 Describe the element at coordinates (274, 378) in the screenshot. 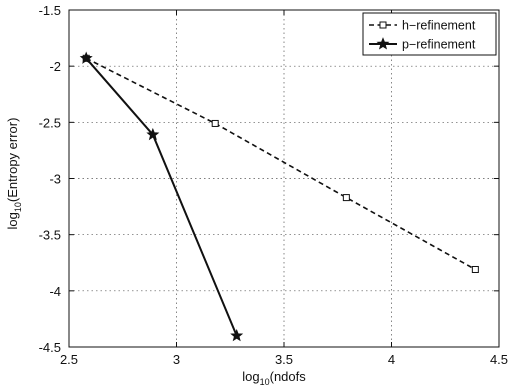

I see `x-axis-label: log10(ndofs` at that location.